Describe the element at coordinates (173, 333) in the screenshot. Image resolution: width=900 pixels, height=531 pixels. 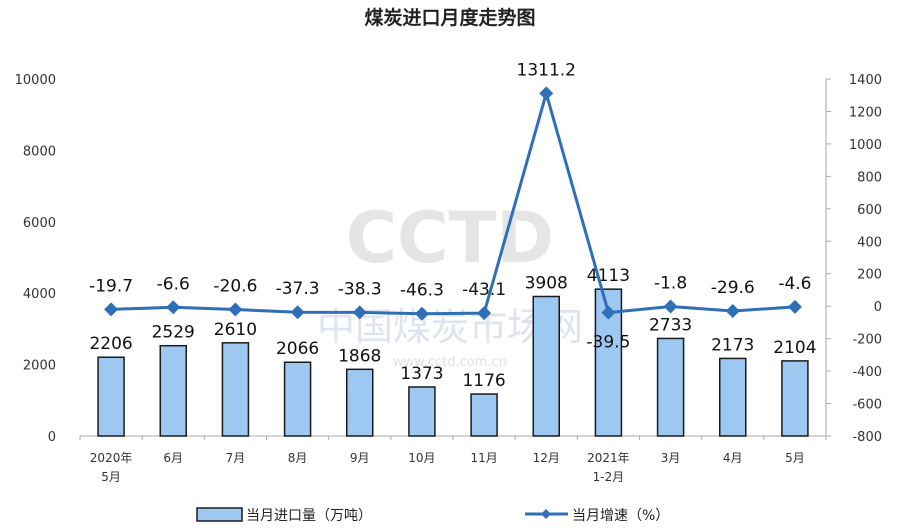
I see `bar-data-label: 2529` at that location.